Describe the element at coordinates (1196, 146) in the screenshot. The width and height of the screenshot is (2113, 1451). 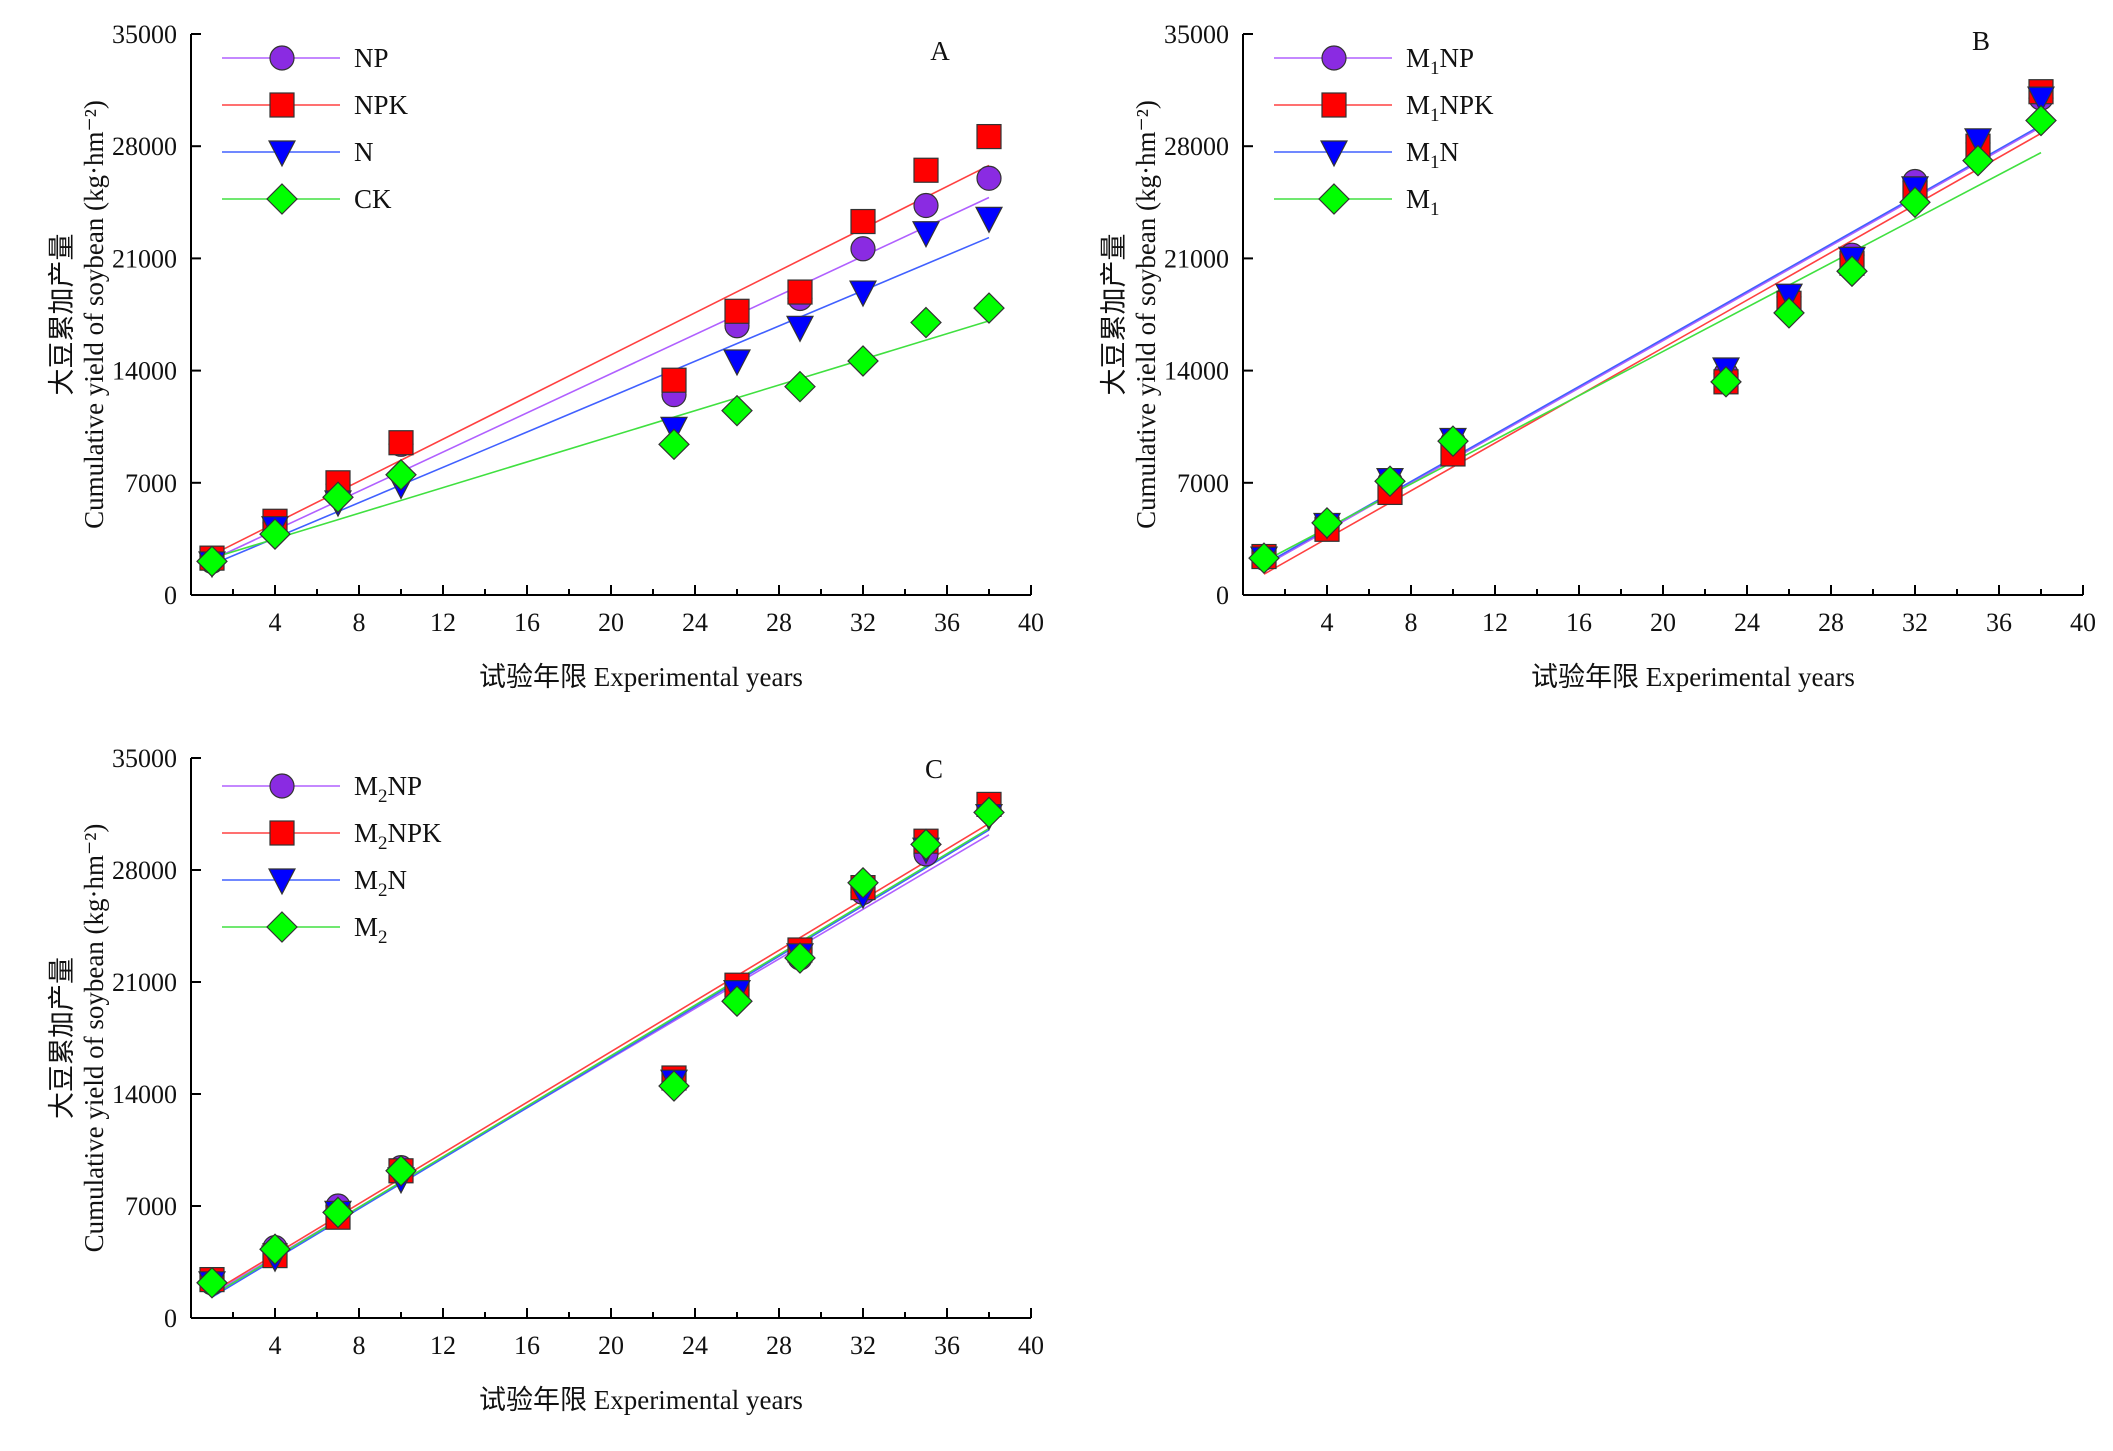
I see `y-tick-label: 28000` at that location.